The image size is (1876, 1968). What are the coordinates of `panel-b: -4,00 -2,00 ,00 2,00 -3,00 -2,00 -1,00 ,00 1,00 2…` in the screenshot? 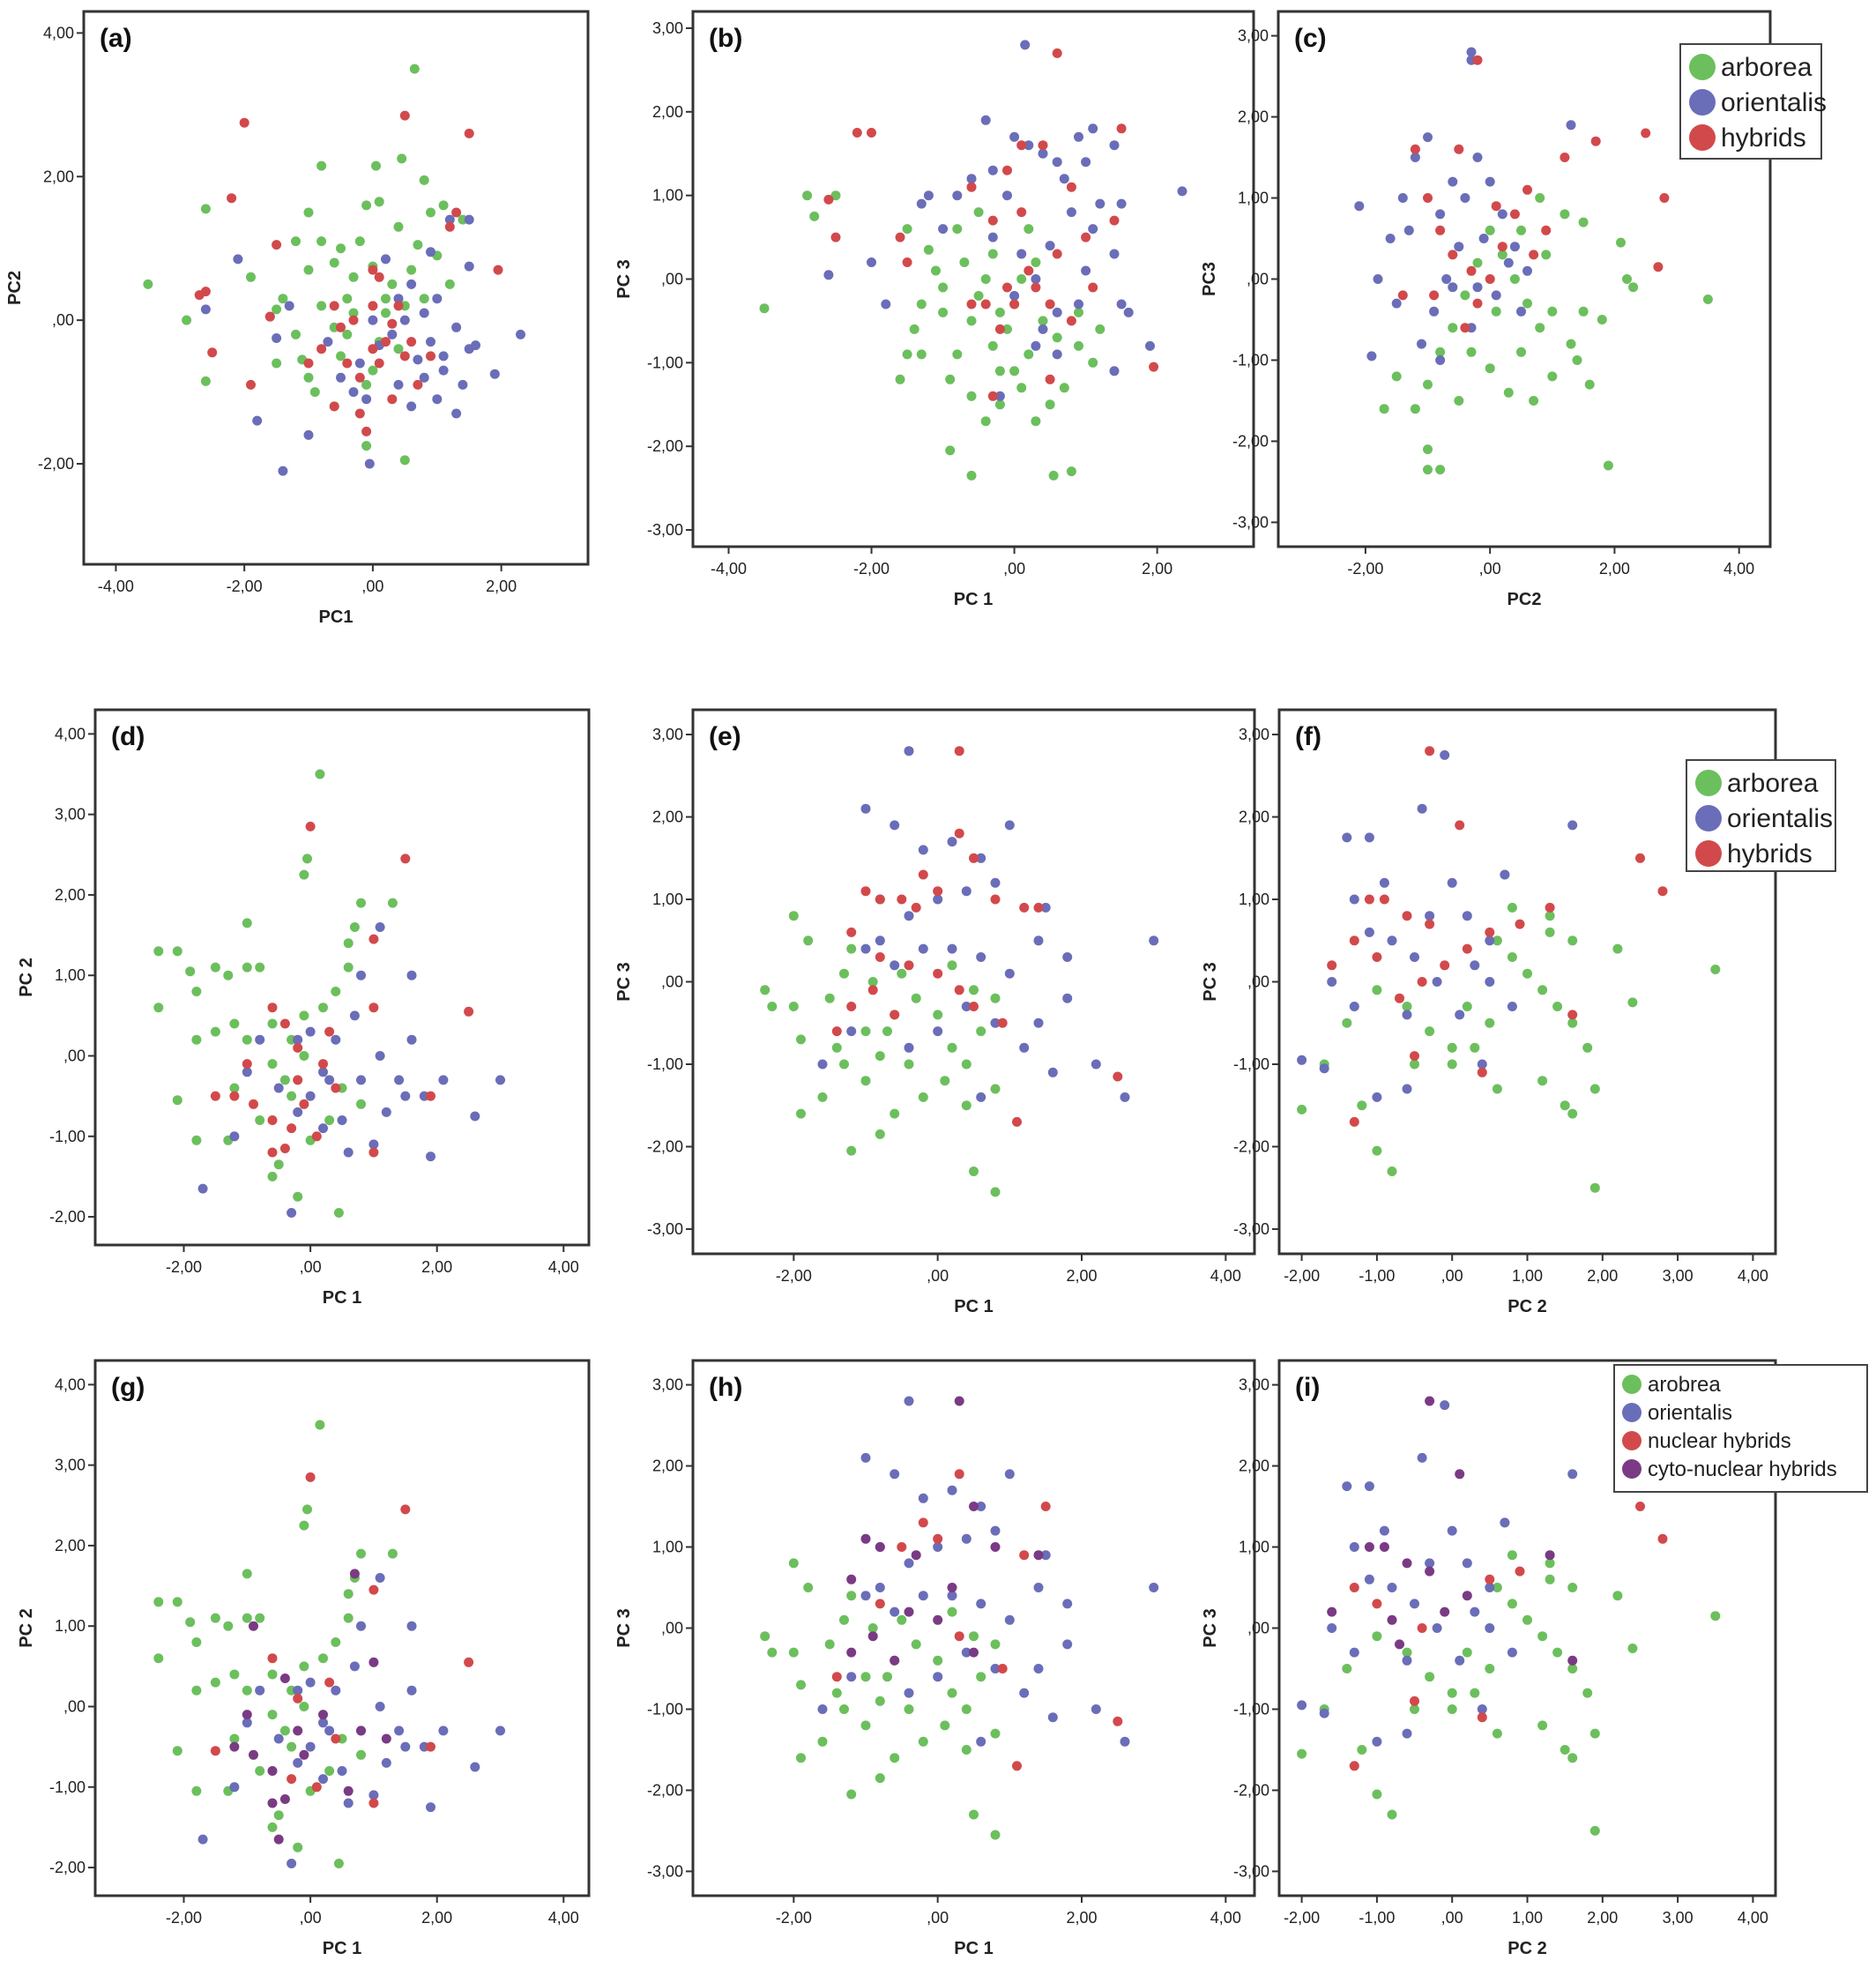 It's located at (934, 309).